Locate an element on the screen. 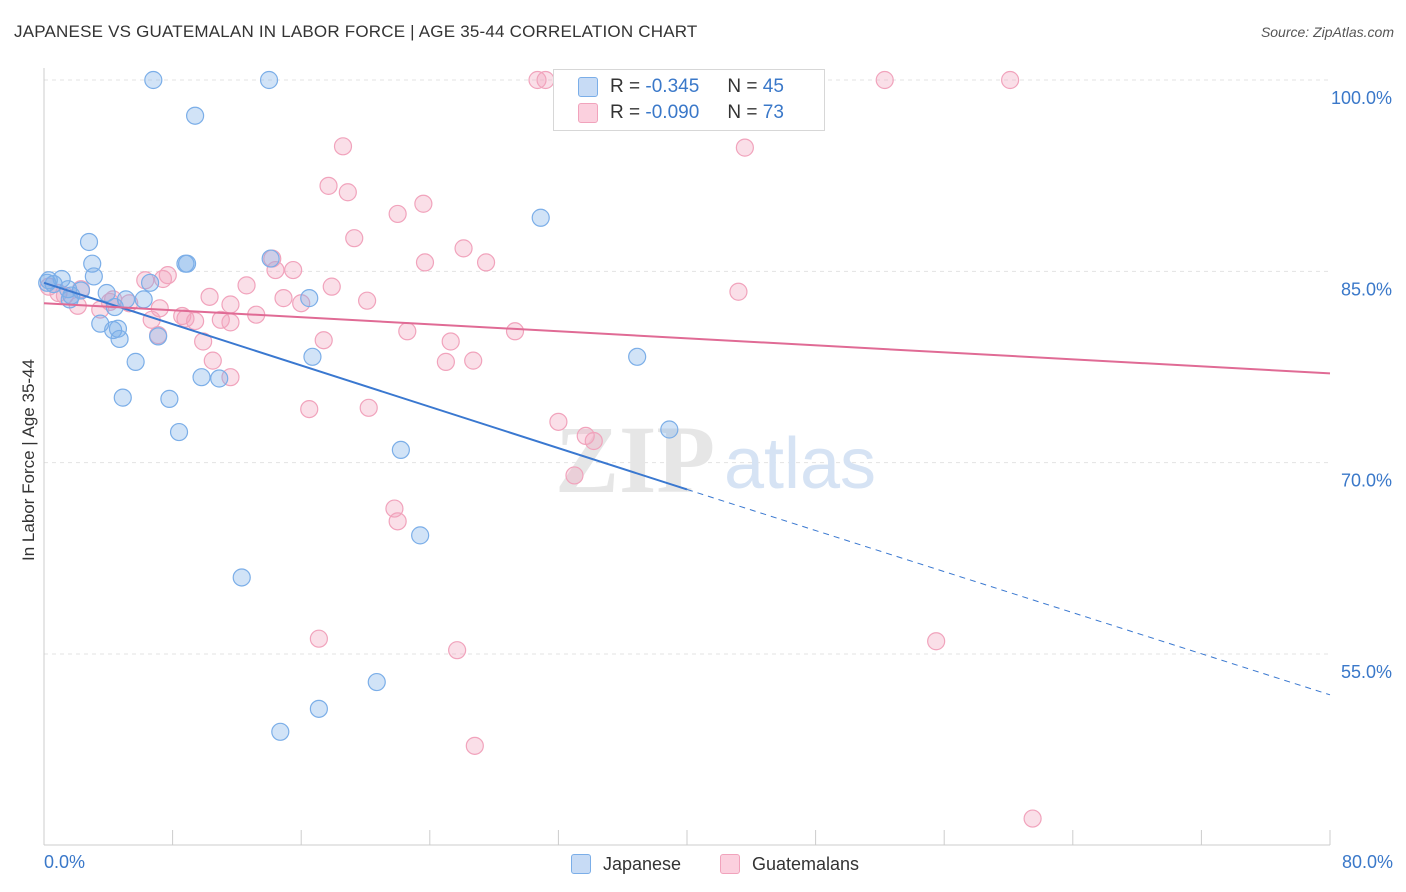  watermark-atlas: atlas is located at coordinates (800, 464).